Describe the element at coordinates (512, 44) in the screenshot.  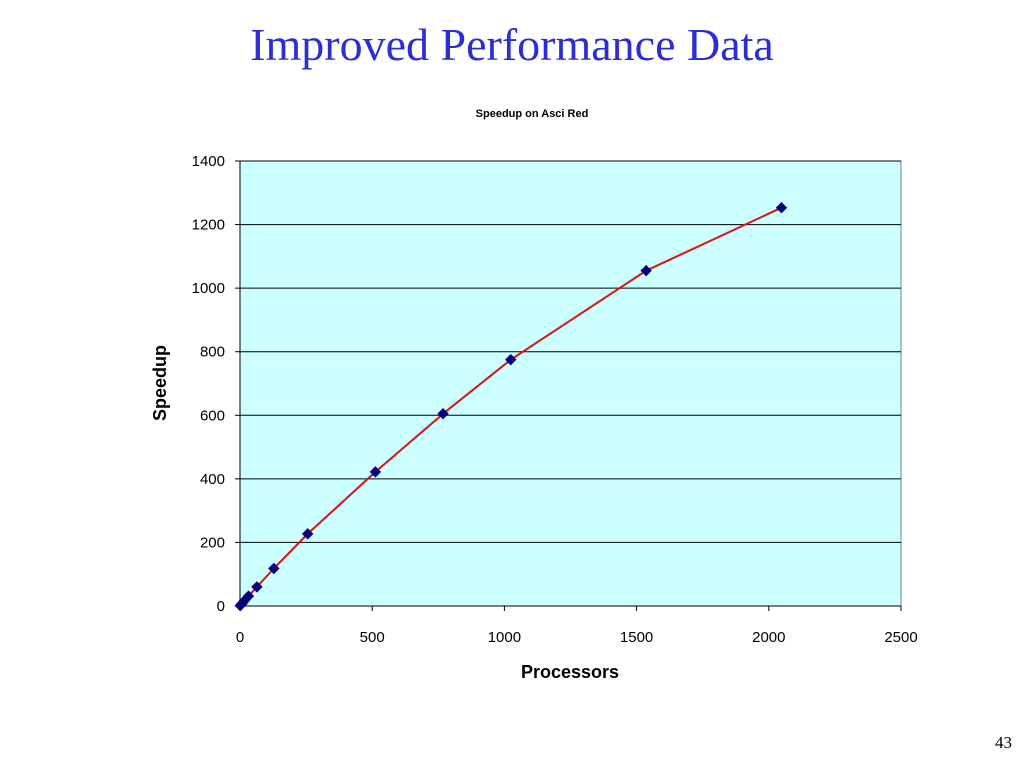
I see `slide-title: Improved Performance Data` at that location.